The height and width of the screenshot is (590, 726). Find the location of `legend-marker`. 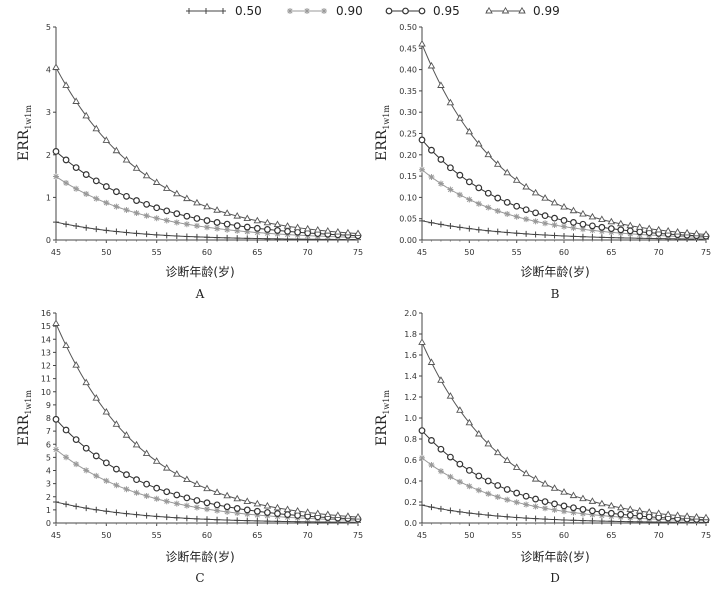

legend-marker is located at coordinates (505, 10).